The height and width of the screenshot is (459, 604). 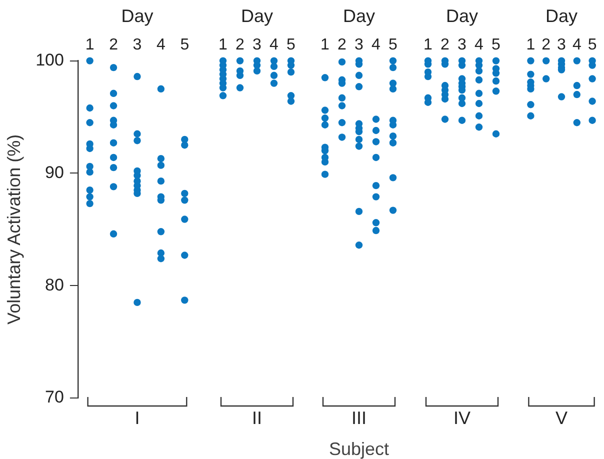 What do you see at coordinates (359, 418) in the screenshot?
I see `text: III` at bounding box center [359, 418].